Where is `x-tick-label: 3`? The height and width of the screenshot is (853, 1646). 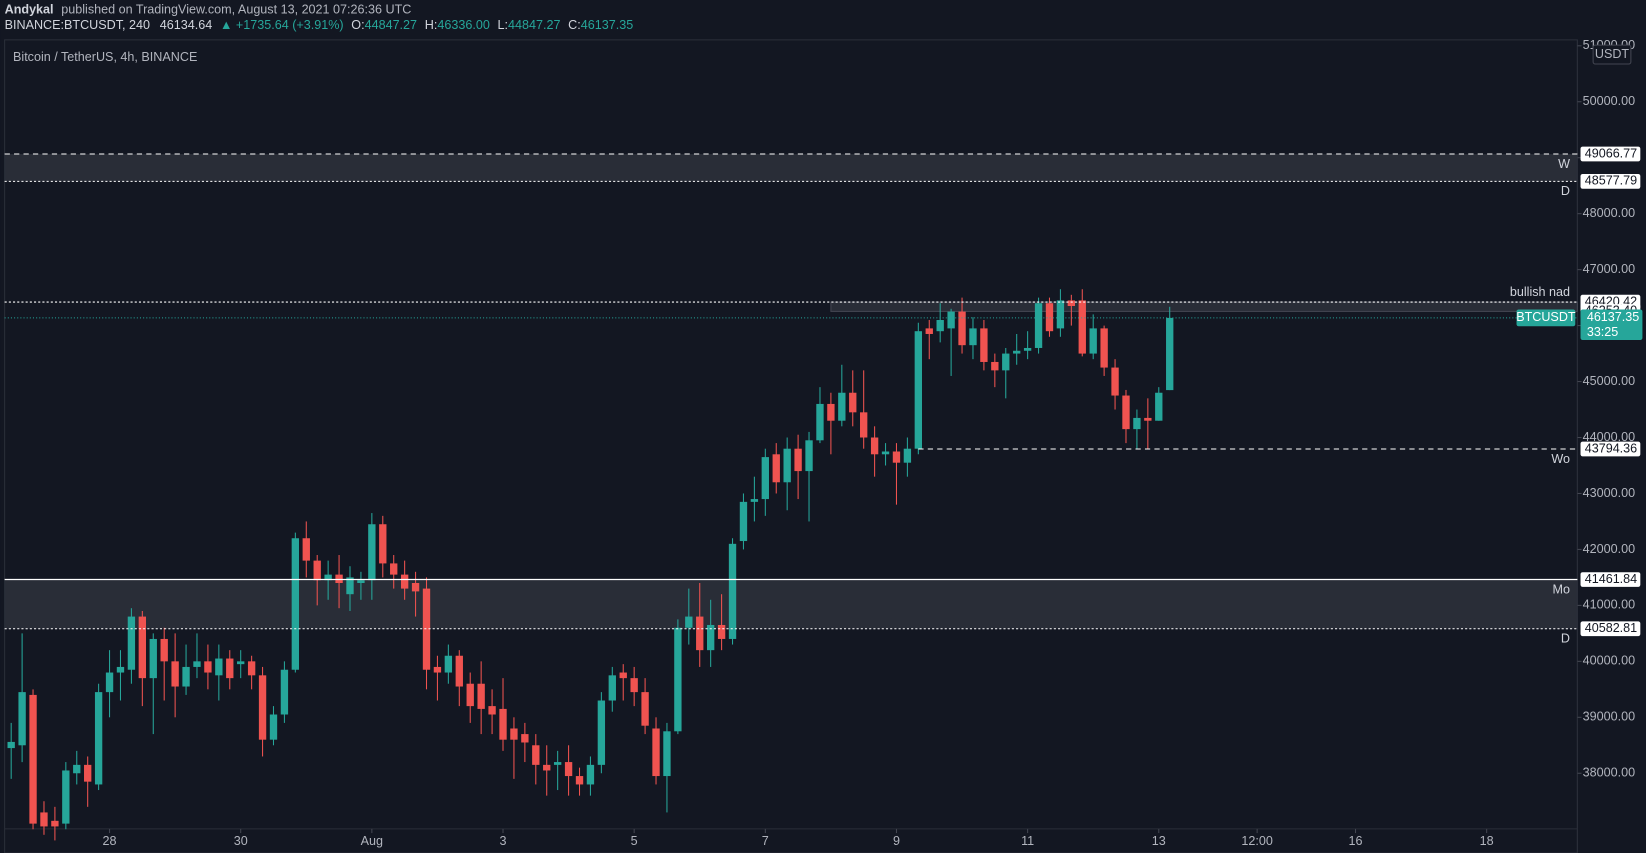 x-tick-label: 3 is located at coordinates (503, 841).